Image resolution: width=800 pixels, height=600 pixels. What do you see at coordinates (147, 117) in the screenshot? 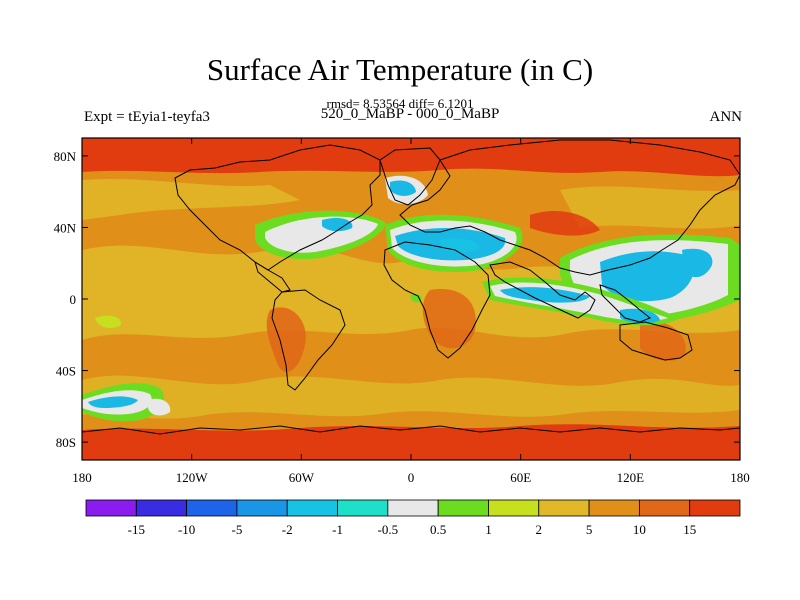
I see `experiment-label: Expt = tEyia1-teyfa3` at bounding box center [147, 117].